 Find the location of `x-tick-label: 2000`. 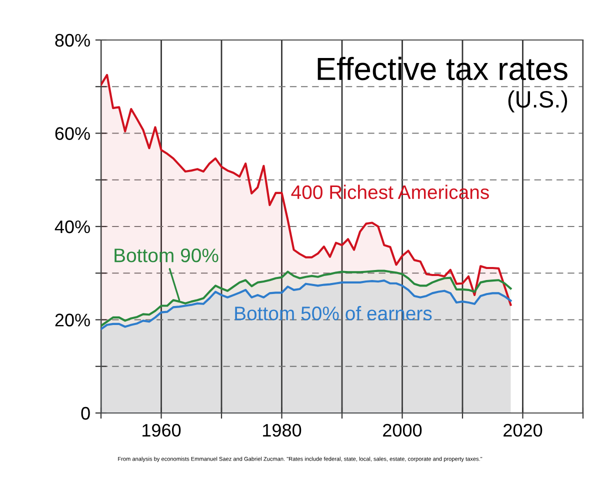

x-tick-label: 2000 is located at coordinates (402, 430).